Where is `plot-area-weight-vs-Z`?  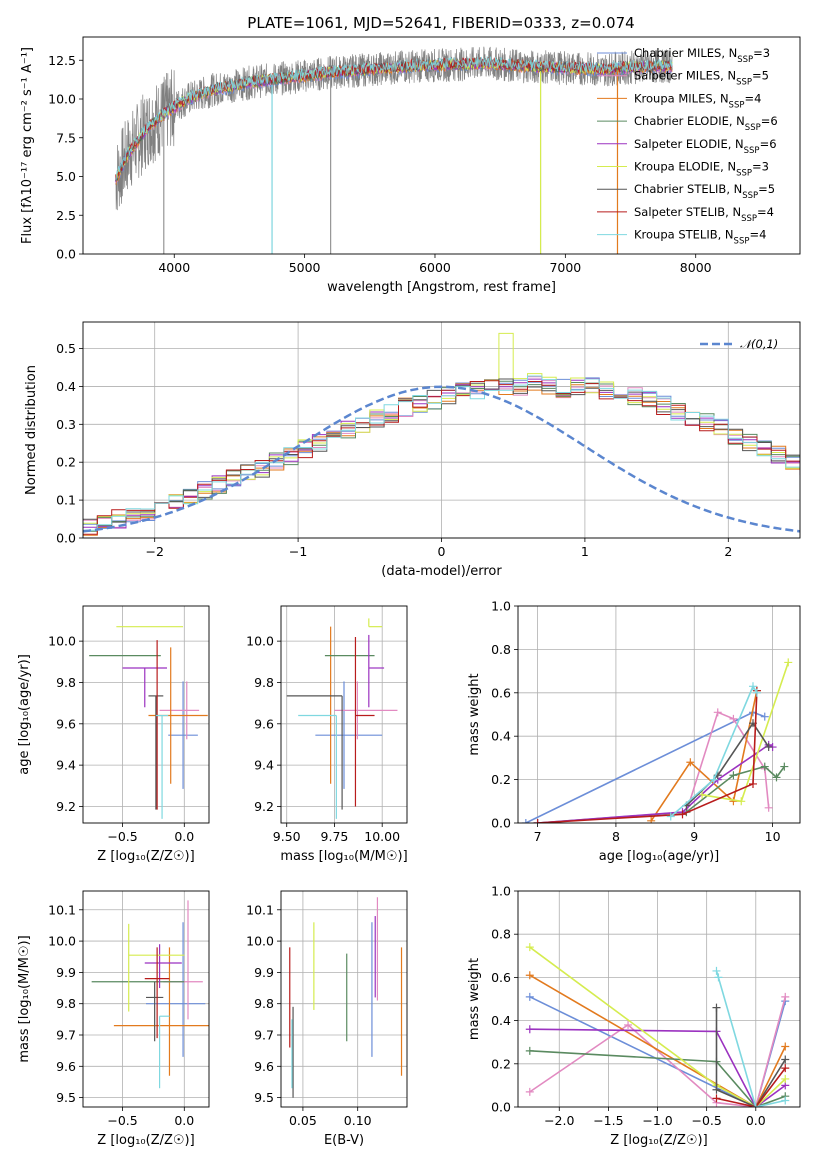 plot-area-weight-vs-Z is located at coordinates (657, 1025).